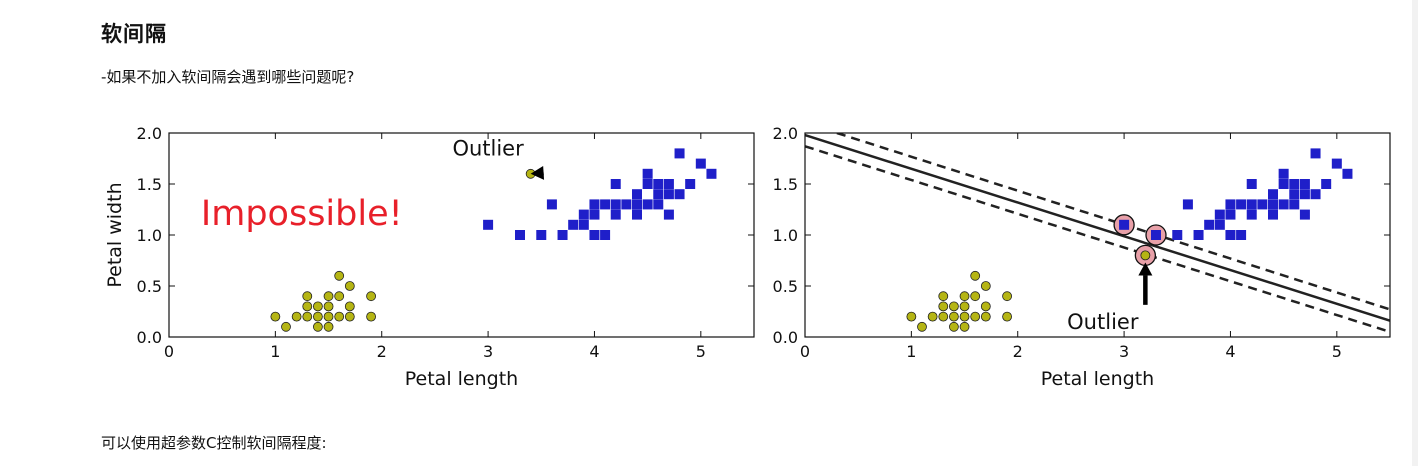 This screenshot has width=1420, height=466. Describe the element at coordinates (1230, 351) in the screenshot. I see `x-tick-label: 4` at that location.